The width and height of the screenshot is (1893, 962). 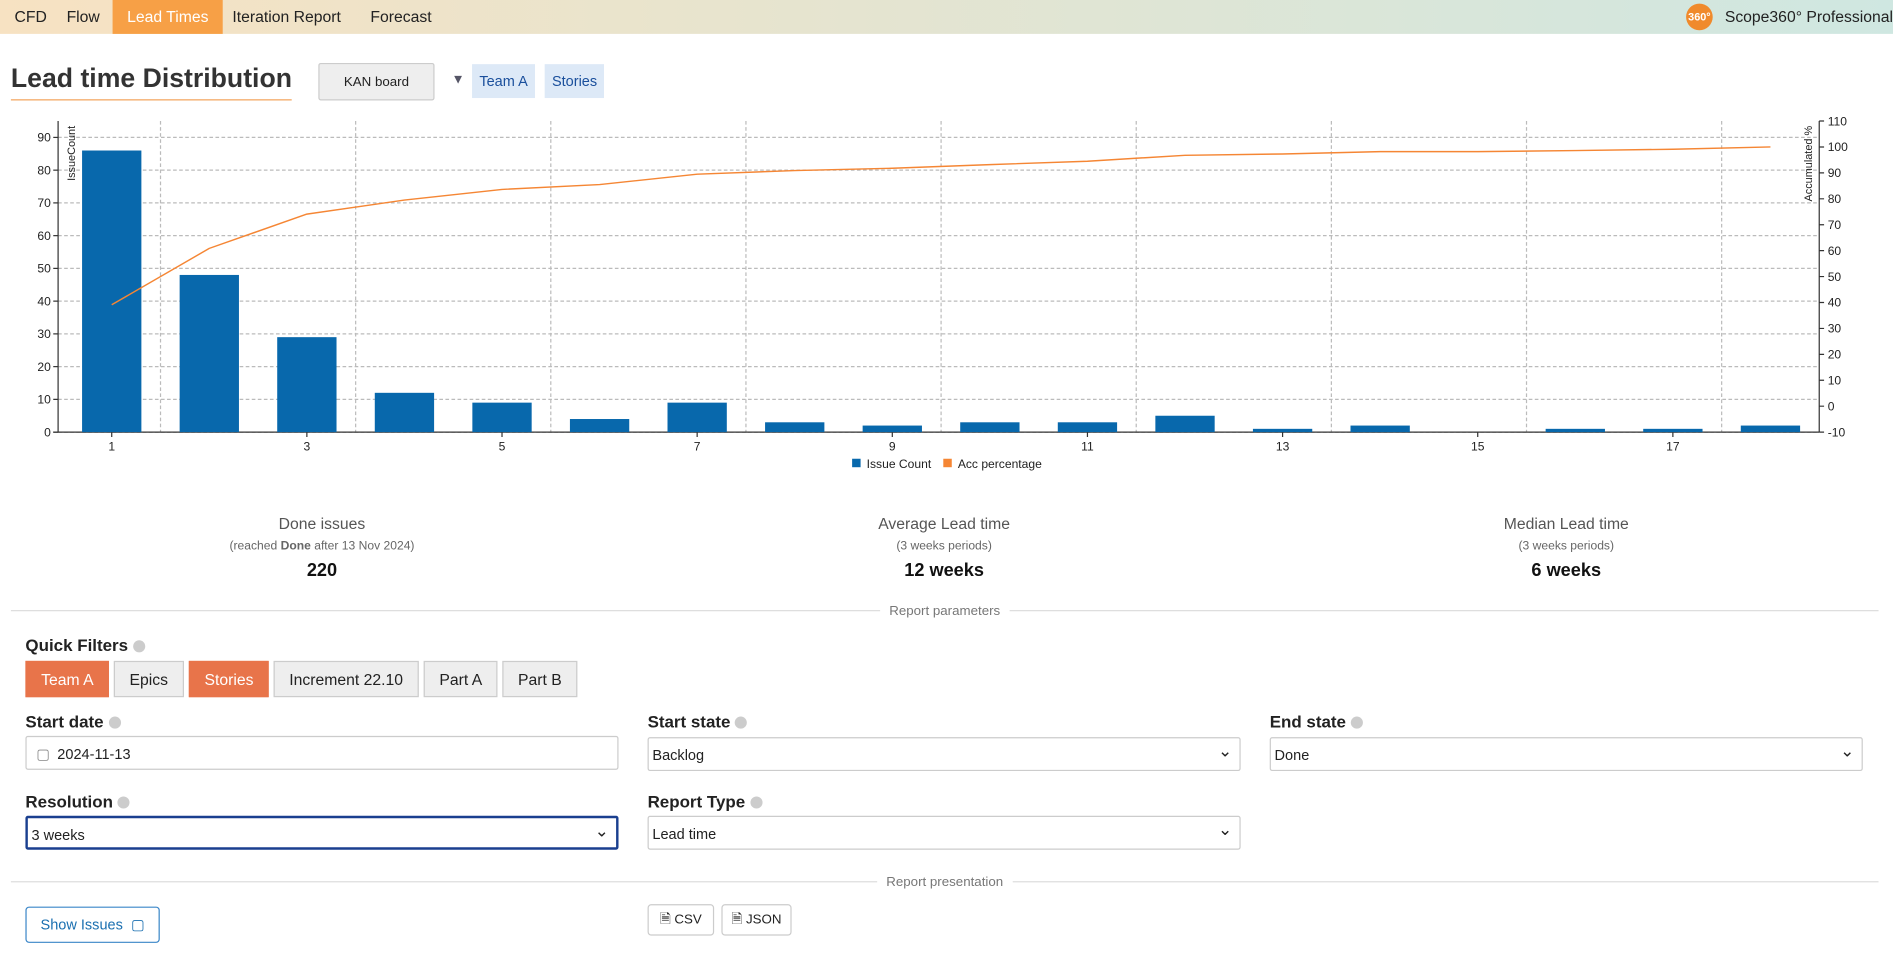 I want to click on input-value: 2024-11-13, so click(x=94, y=754).